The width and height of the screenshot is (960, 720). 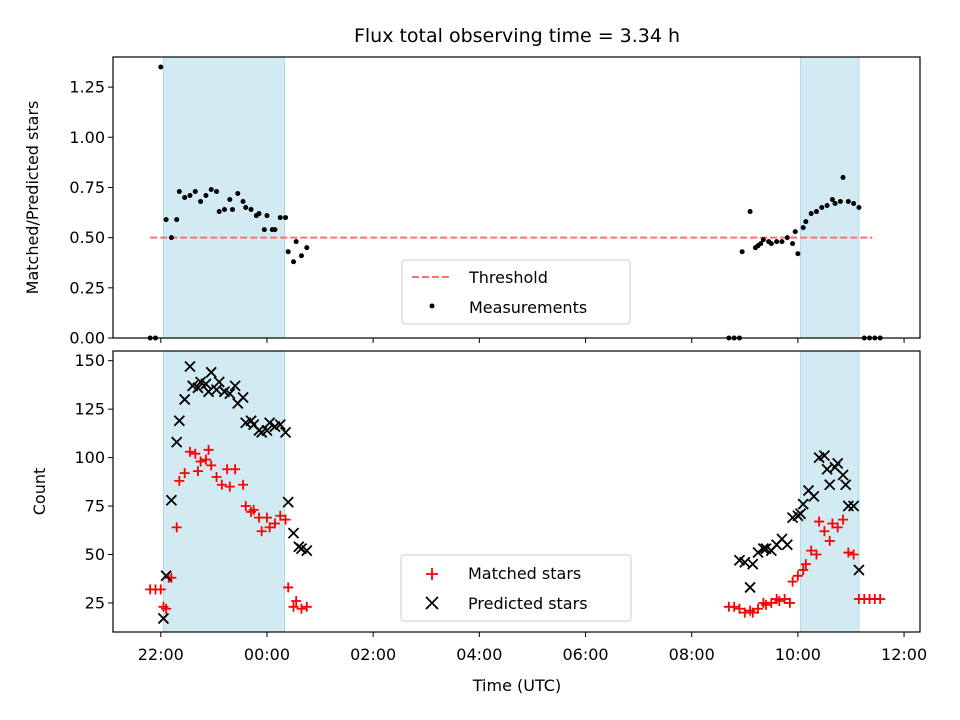 What do you see at coordinates (798, 654) in the screenshot?
I see `x-tick-label: 10:00` at bounding box center [798, 654].